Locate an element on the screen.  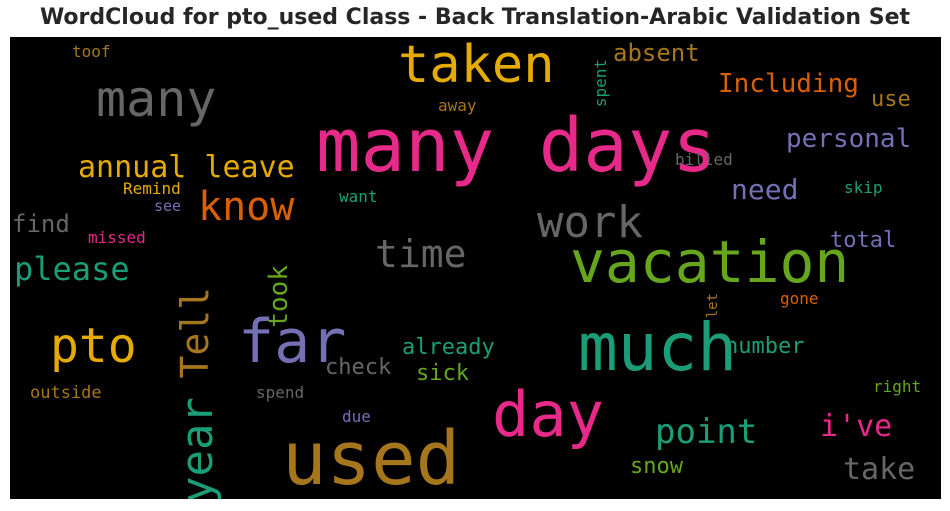
word-absent: absent is located at coordinates (656, 53).